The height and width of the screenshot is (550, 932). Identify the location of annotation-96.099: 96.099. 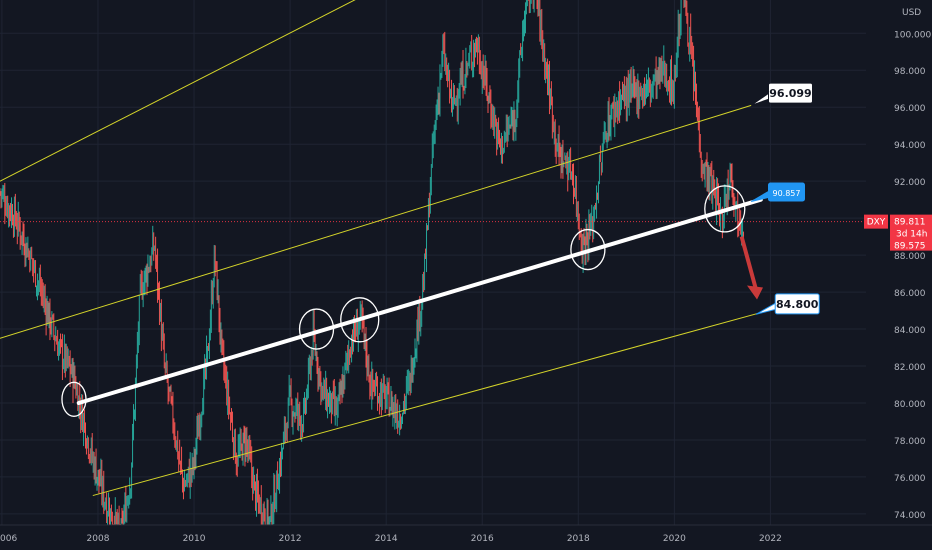
(781, 94).